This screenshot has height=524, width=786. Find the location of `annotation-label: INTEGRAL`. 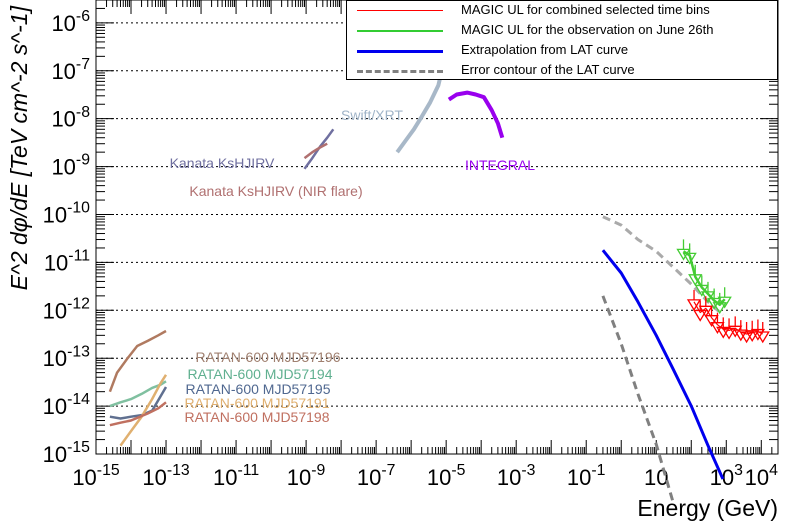

annotation-label: INTEGRAL is located at coordinates (500, 165).